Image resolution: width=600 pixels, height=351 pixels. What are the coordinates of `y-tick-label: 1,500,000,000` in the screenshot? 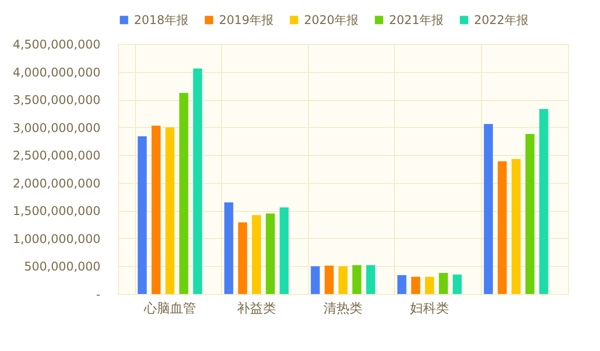 It's located at (56, 211).